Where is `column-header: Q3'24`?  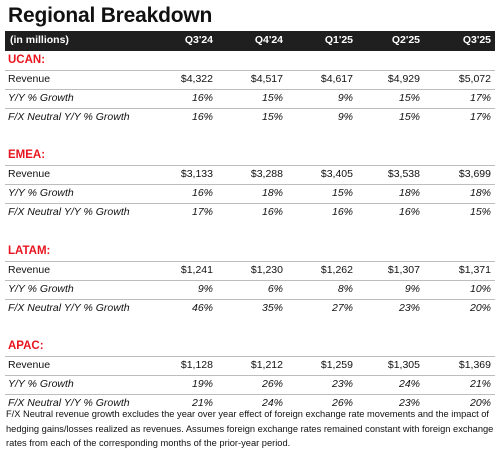 column-header: Q3'24 is located at coordinates (198, 40).